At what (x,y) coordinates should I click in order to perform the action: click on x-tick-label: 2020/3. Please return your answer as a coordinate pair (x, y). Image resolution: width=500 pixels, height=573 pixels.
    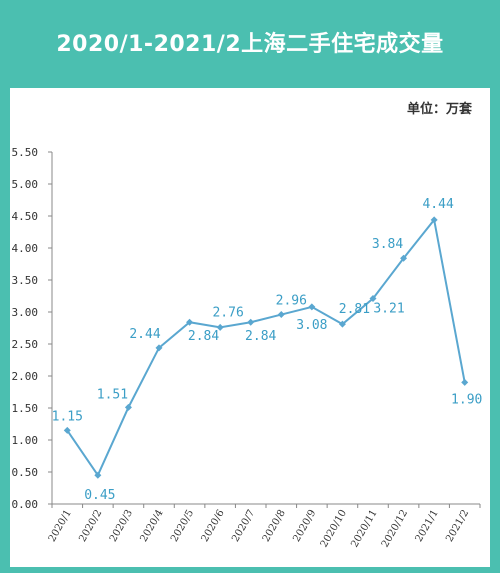
    Looking at the image, I should click on (121, 526).